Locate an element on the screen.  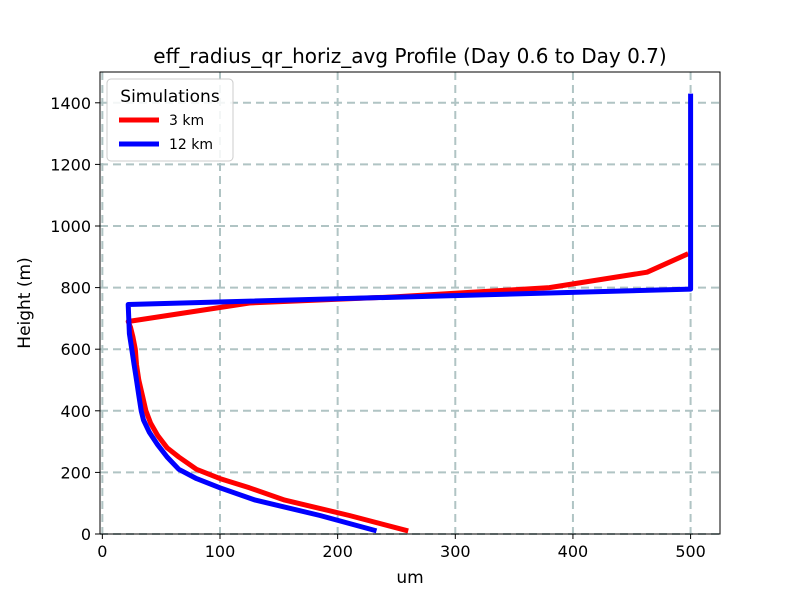
legend: Simulations 3 km 12 km is located at coordinates (170, 120).